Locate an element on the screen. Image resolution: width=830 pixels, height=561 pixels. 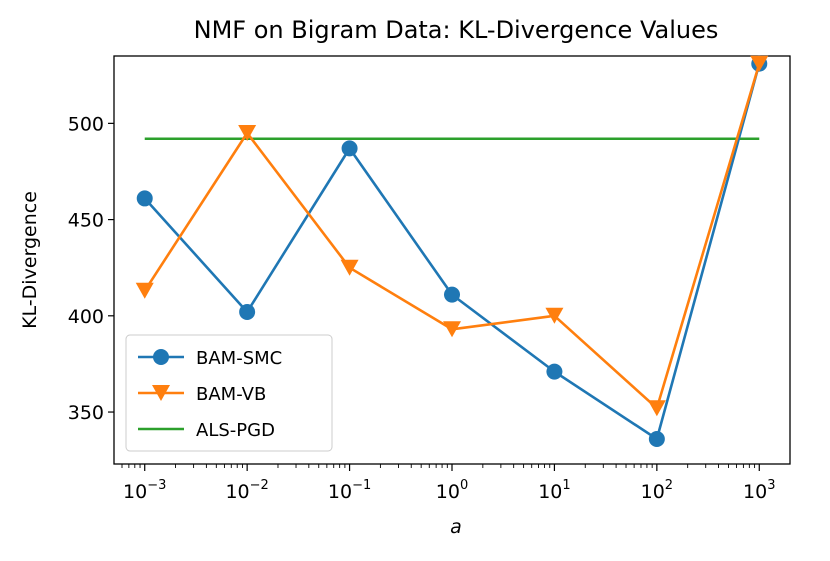
legend-label: ALS-PGD is located at coordinates (235, 430).